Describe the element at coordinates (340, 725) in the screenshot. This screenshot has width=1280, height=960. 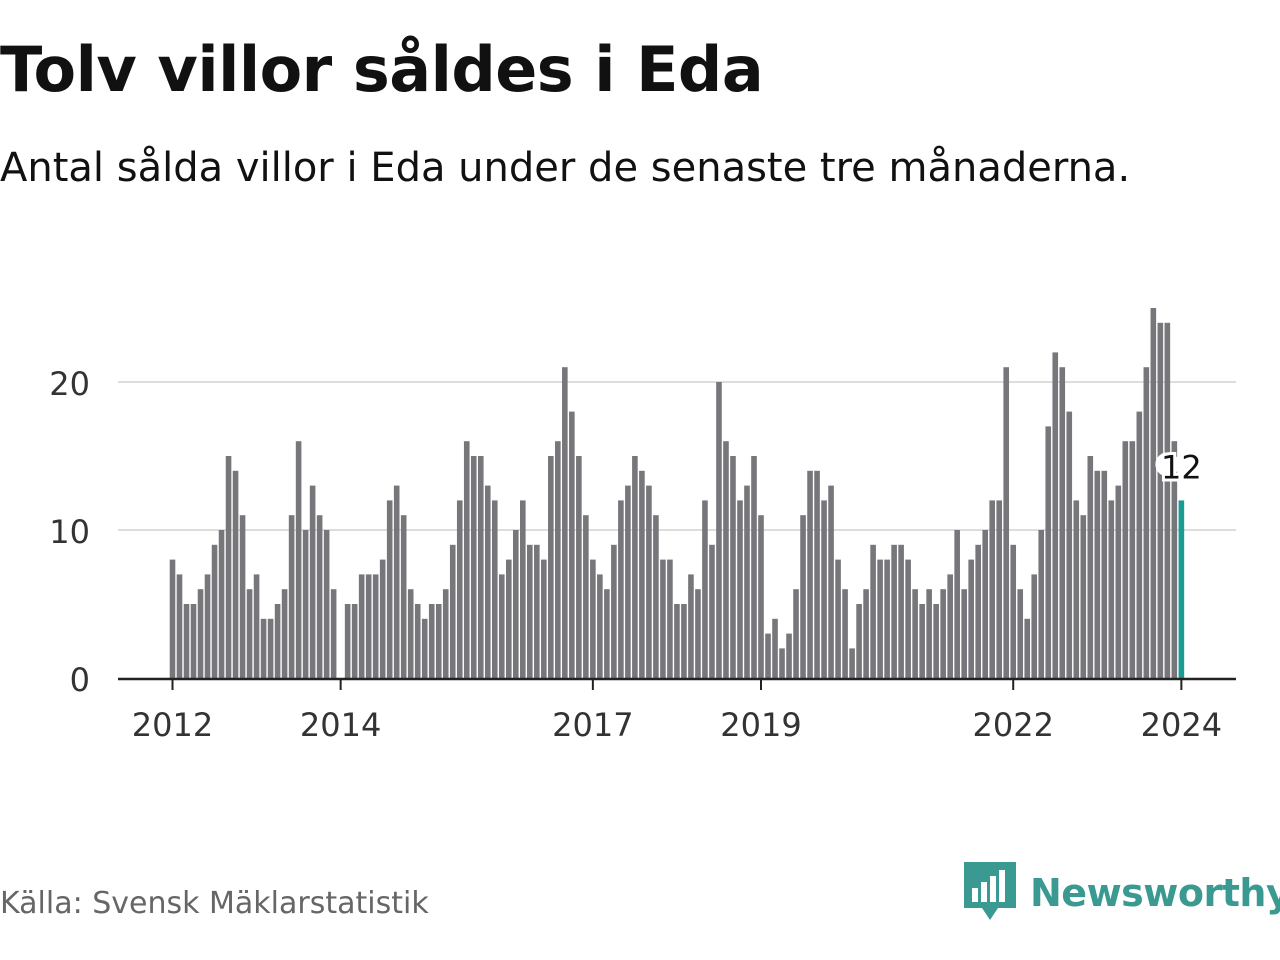
I see `x-tick-label: 2014` at that location.